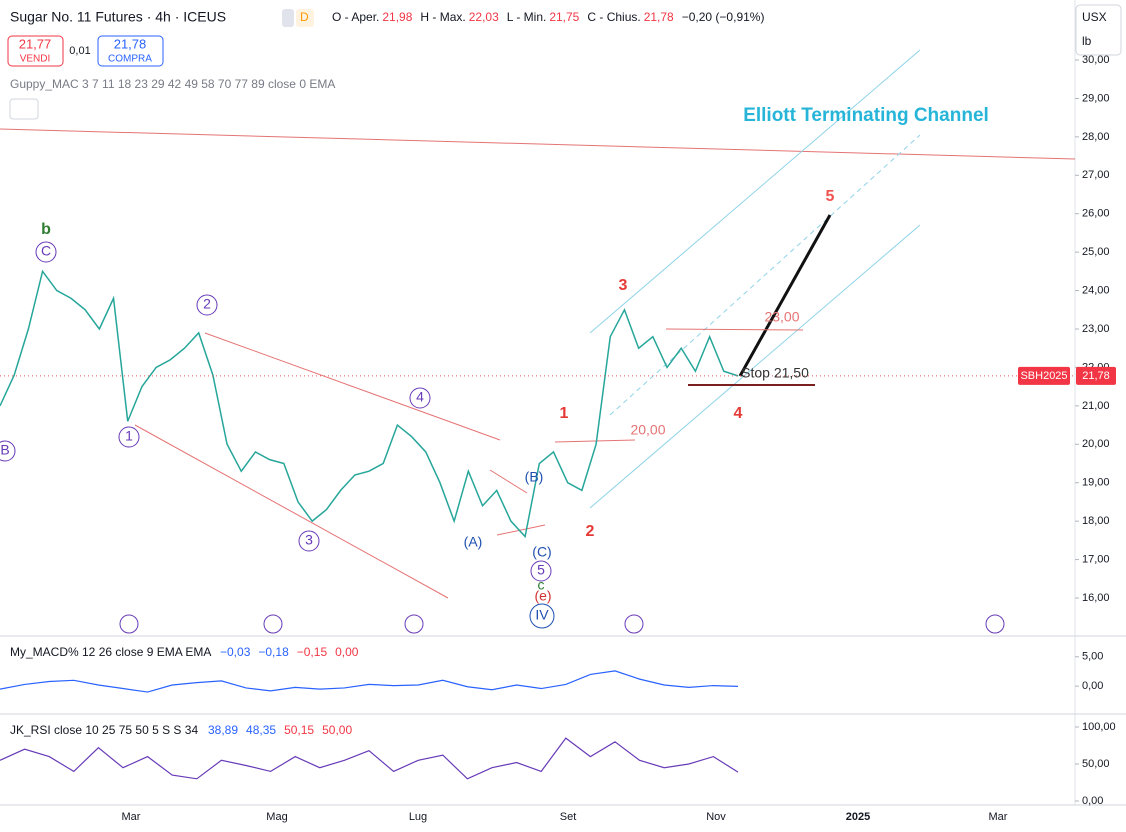  Describe the element at coordinates (534, 477) in the screenshot. I see `wave-label: (B)` at that location.